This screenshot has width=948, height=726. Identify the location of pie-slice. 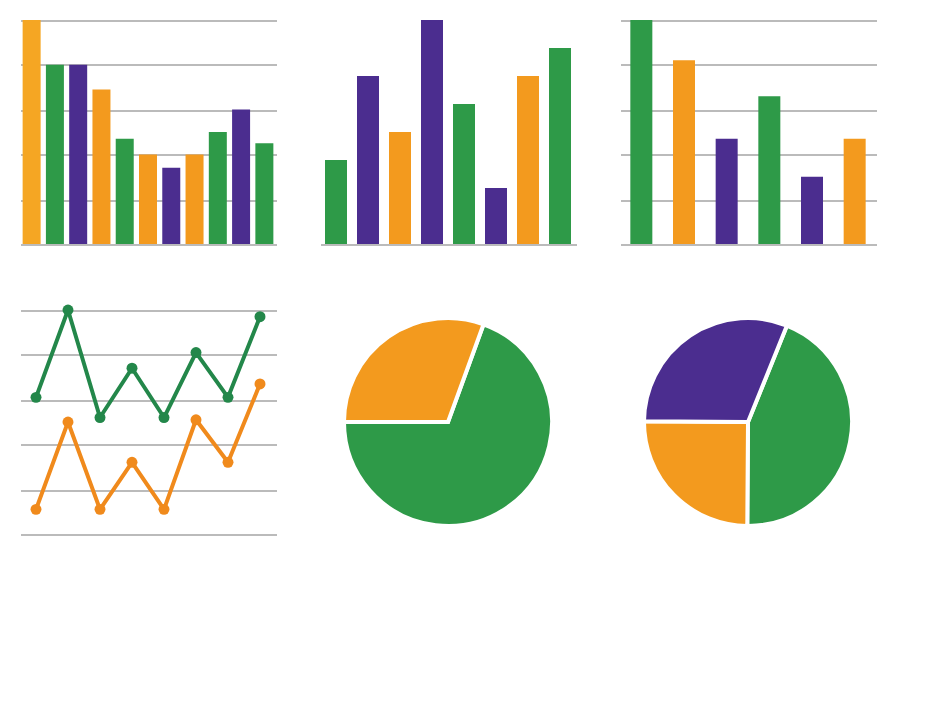
(448, 425).